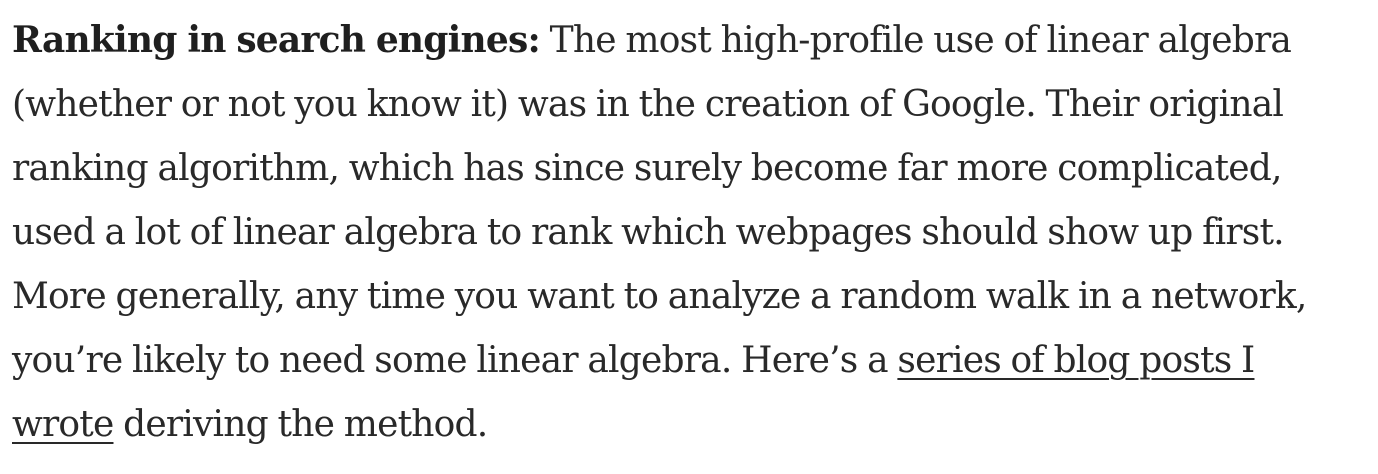  Describe the element at coordinates (1076, 360) in the screenshot. I see `blog-posts-link: series of blog posts I` at that location.